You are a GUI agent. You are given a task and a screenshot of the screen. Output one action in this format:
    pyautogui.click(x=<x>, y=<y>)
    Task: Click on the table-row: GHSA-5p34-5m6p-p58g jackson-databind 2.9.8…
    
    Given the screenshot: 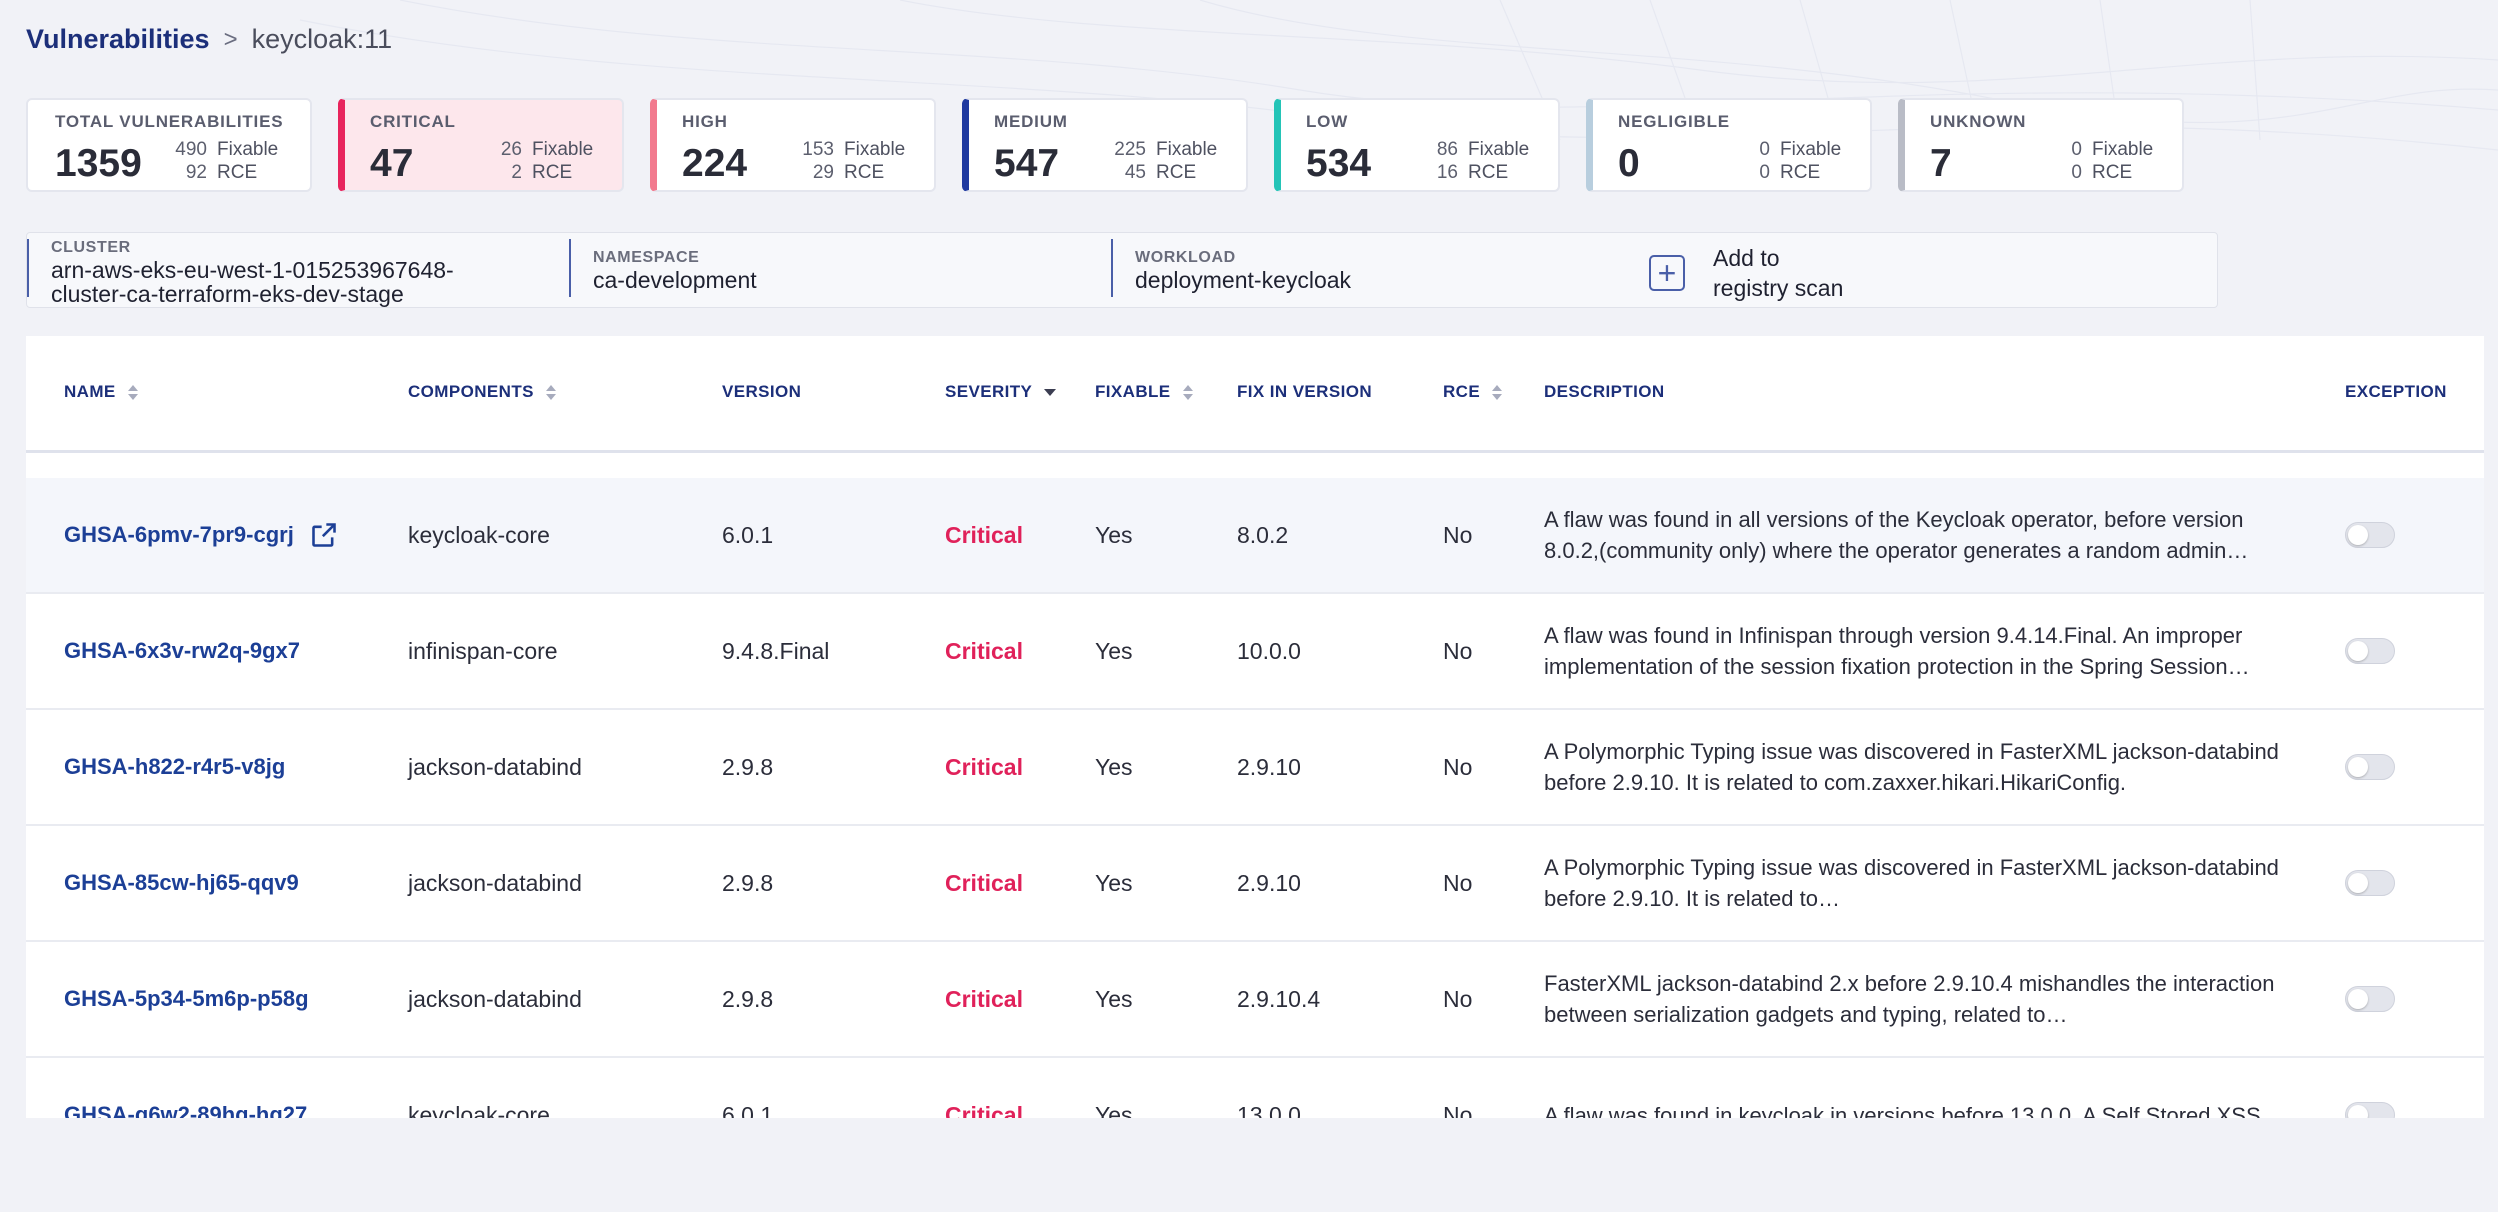 What is the action you would take?
    pyautogui.click(x=1255, y=1000)
    